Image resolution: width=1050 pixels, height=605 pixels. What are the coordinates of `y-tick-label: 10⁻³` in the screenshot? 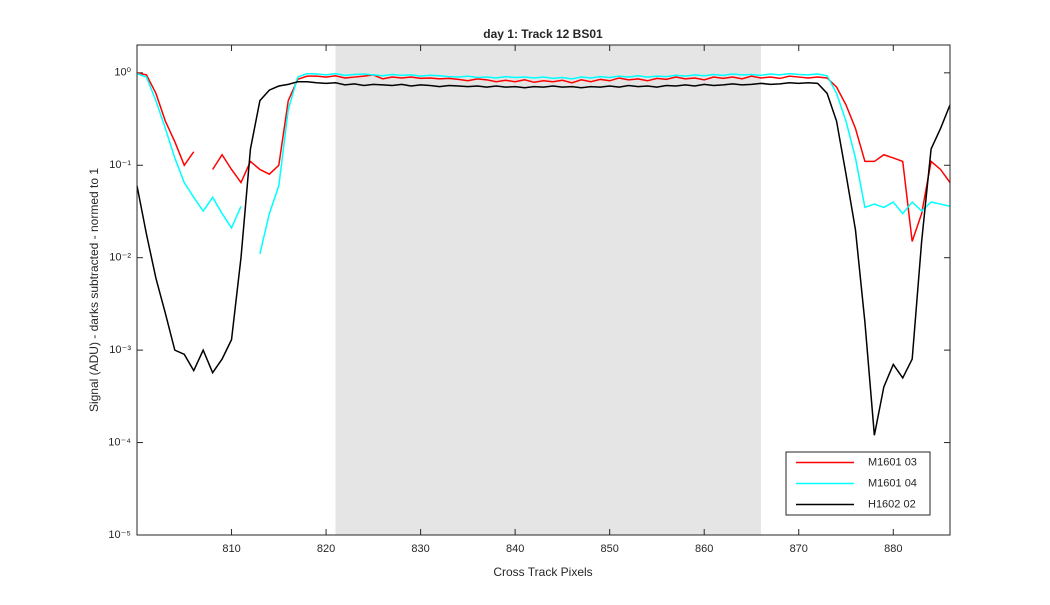 It's located at (120, 350).